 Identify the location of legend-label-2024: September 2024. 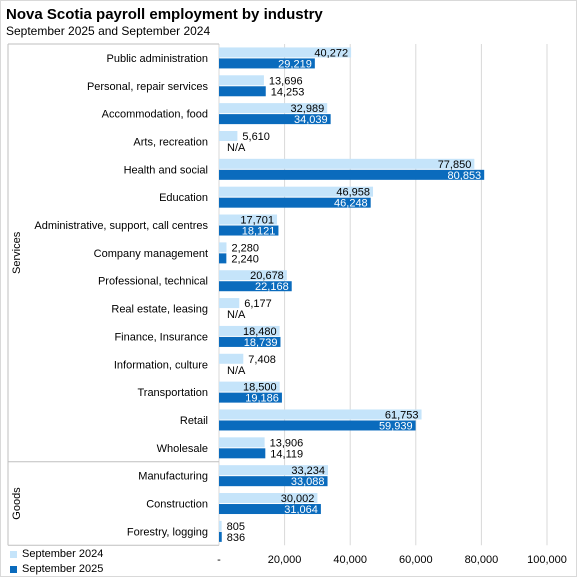
(63, 554).